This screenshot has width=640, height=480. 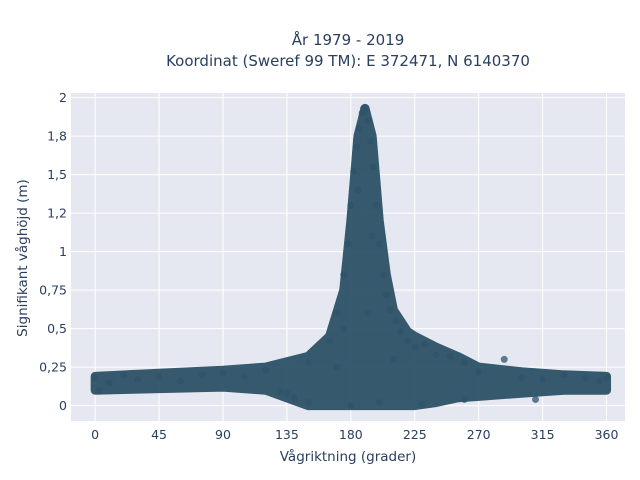 What do you see at coordinates (287, 434) in the screenshot?
I see `x-tick-label: 135` at bounding box center [287, 434].